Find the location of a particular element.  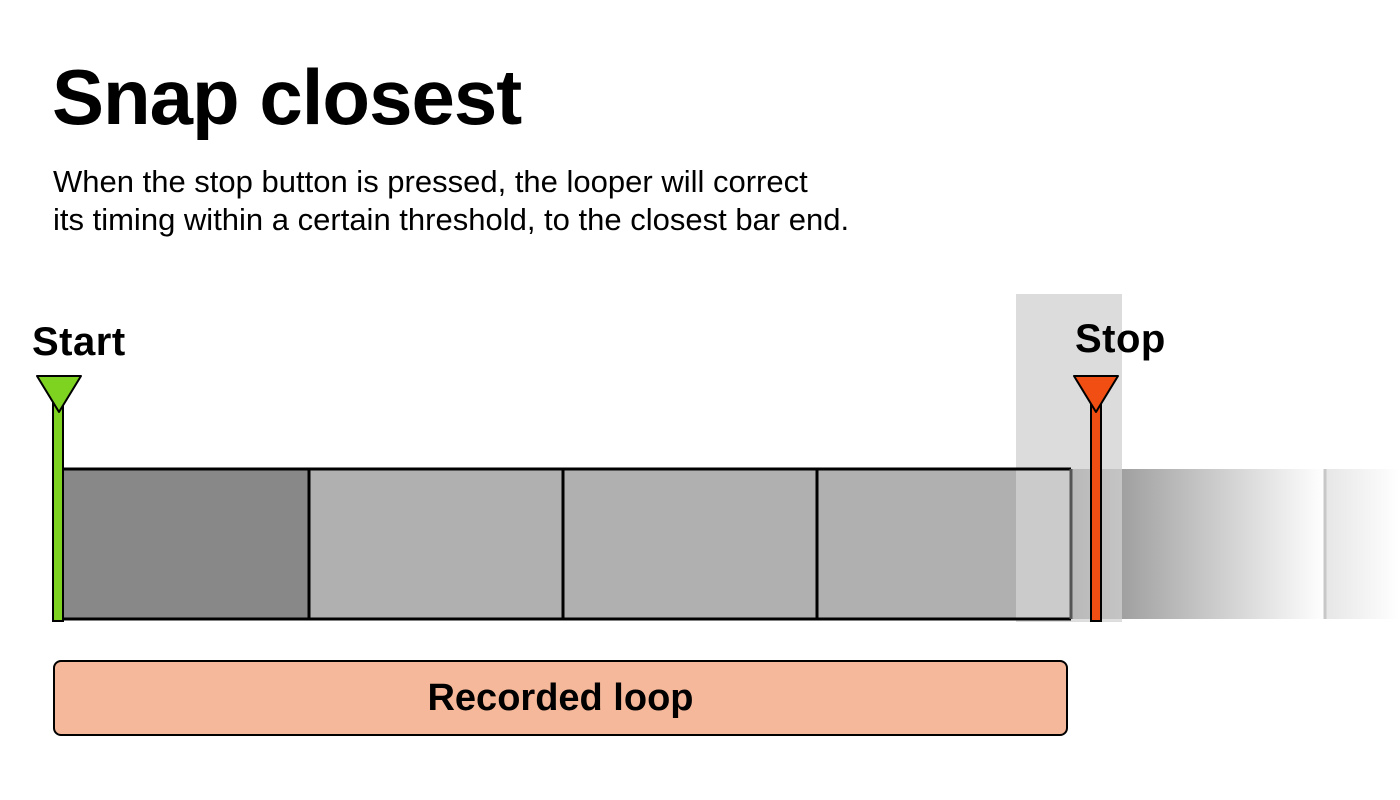

snap-threshold-overlay is located at coordinates (1069, 545).